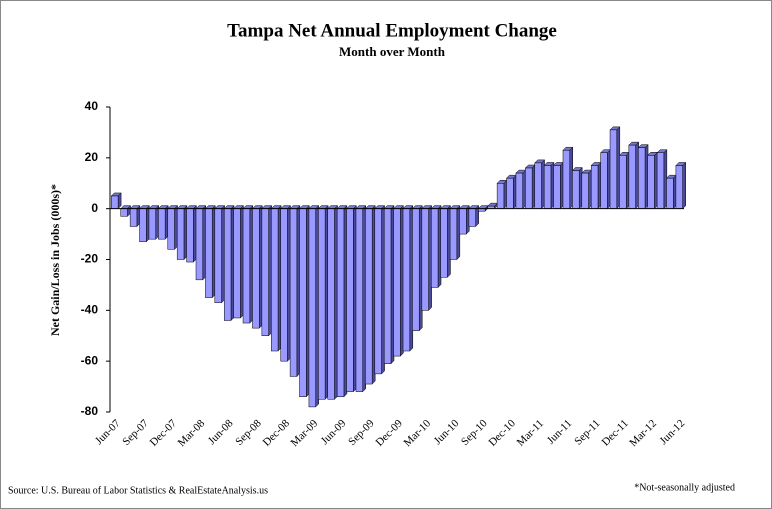 This screenshot has width=772, height=509. I want to click on chart-subtitle: Month over Month, so click(392, 51).